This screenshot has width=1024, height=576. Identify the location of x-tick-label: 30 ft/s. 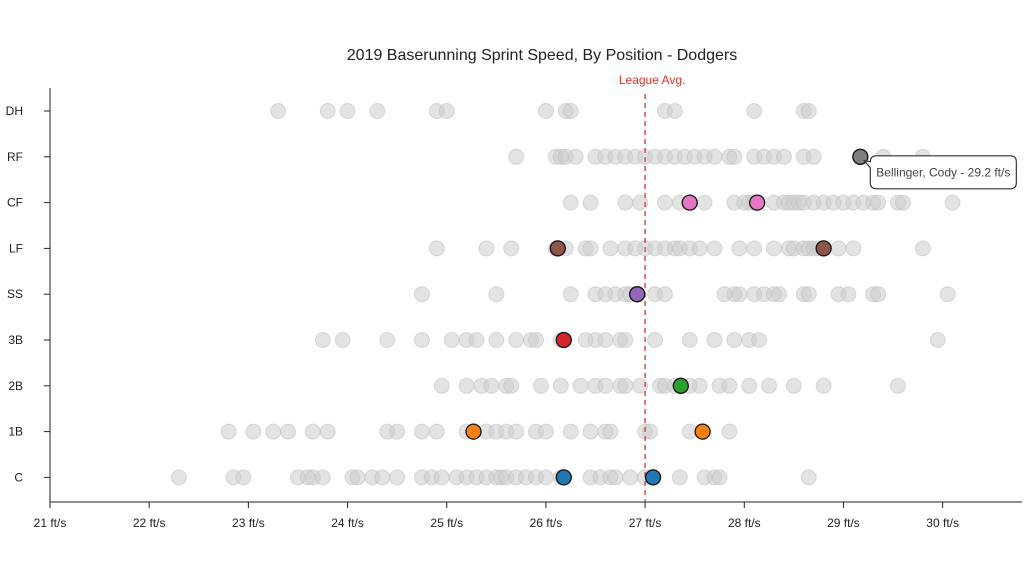
(942, 523).